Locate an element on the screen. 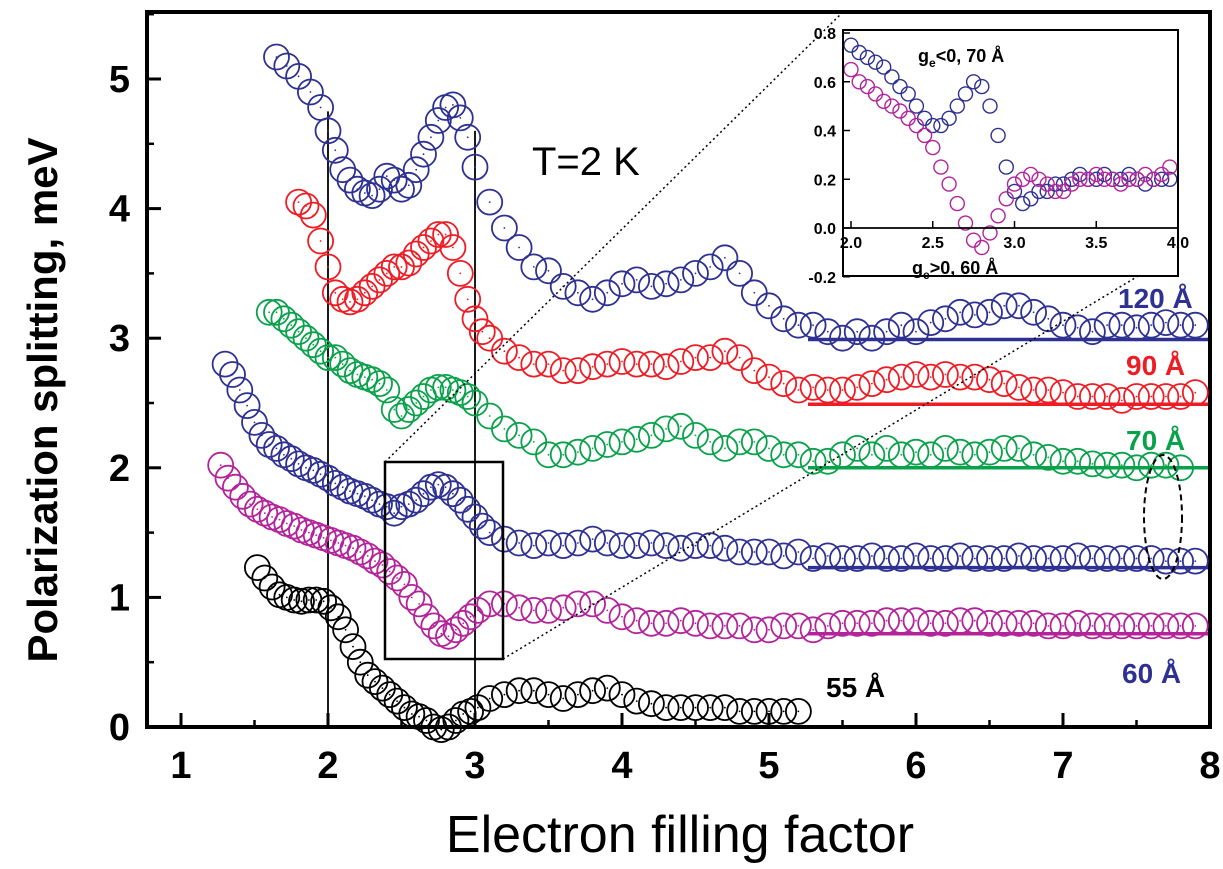  series-label-60: 60 Å is located at coordinates (1151, 673).